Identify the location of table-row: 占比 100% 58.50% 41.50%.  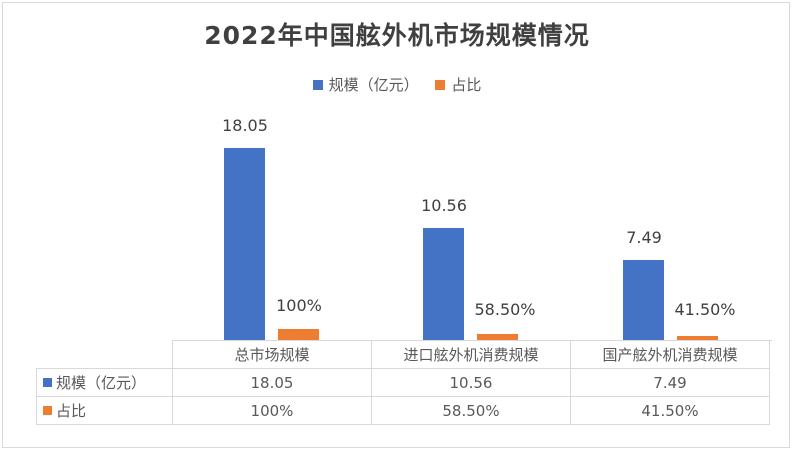
(403, 410).